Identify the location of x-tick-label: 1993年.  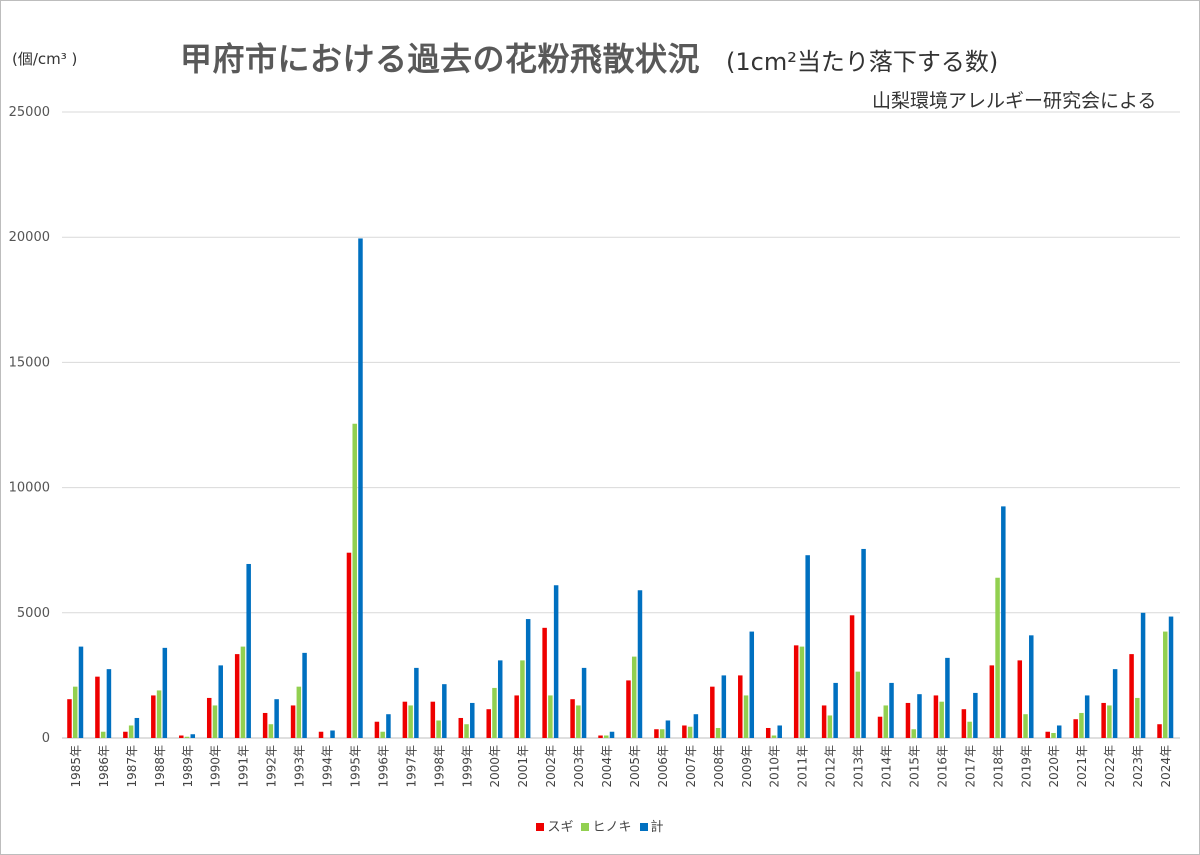
(300, 766).